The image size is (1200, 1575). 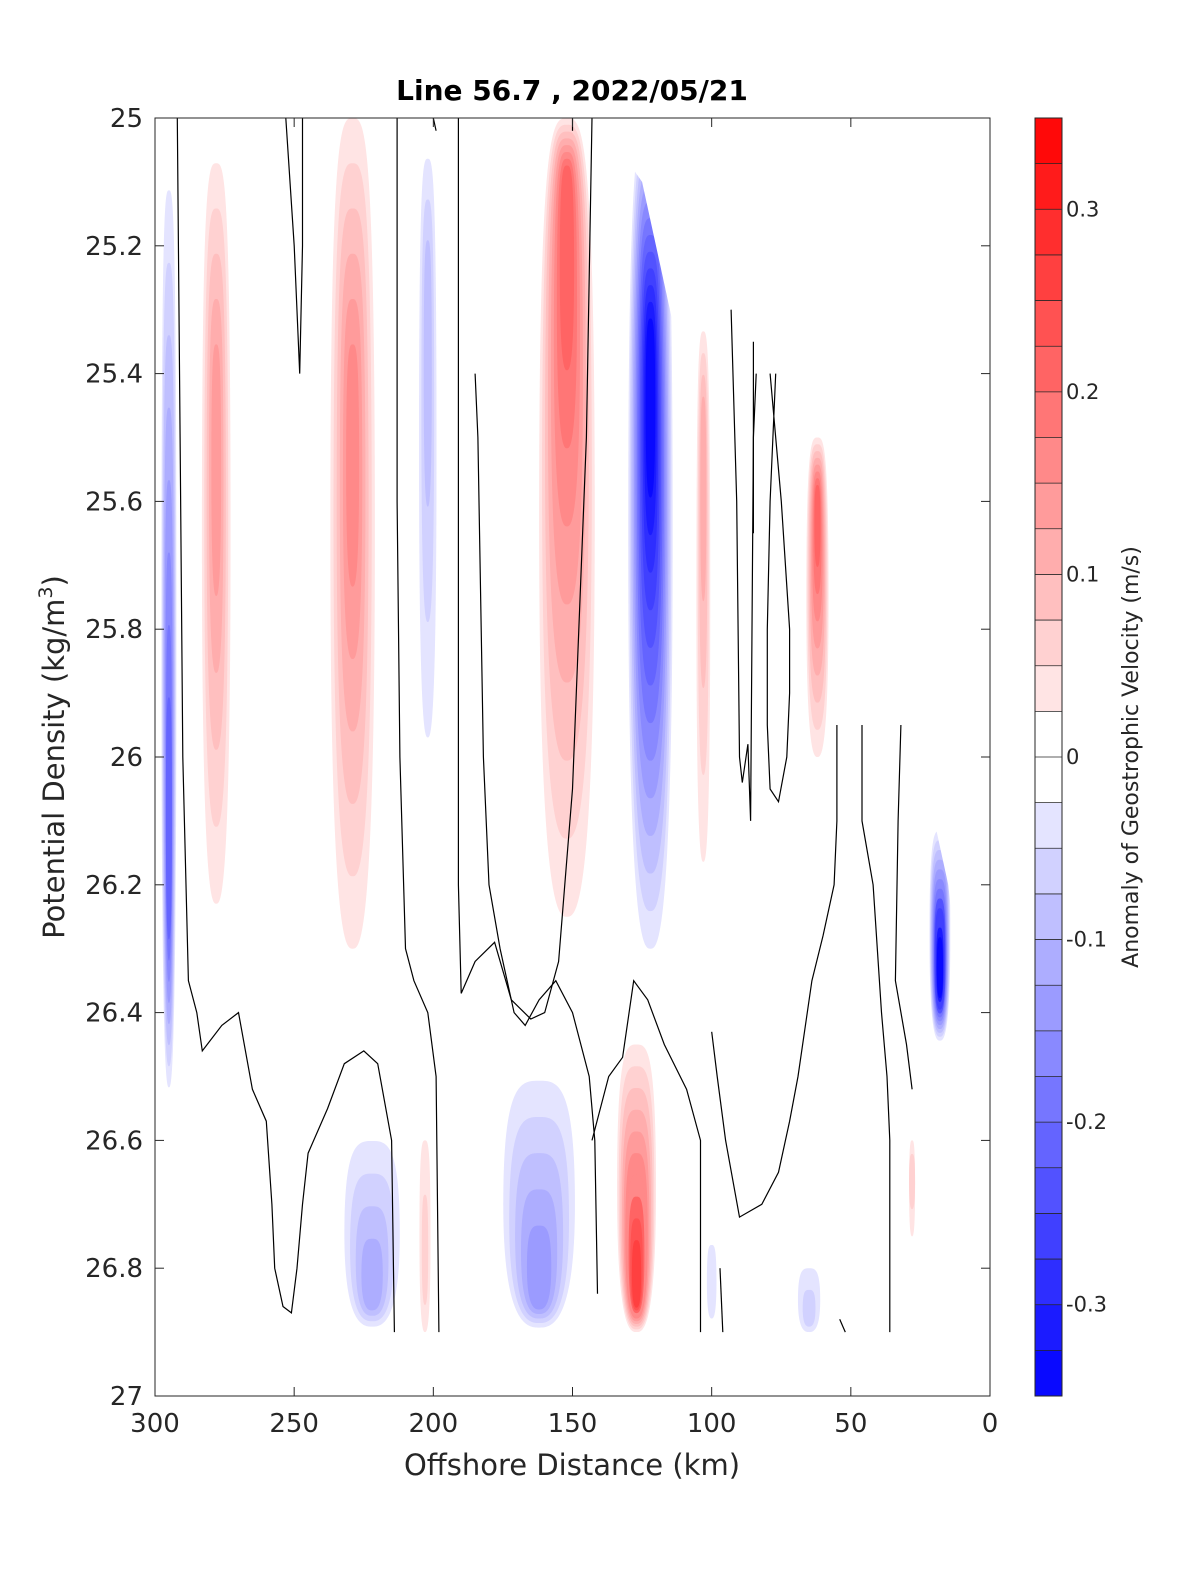 I want to click on colorbar-tick-label: -0.1, so click(x=1086, y=940).